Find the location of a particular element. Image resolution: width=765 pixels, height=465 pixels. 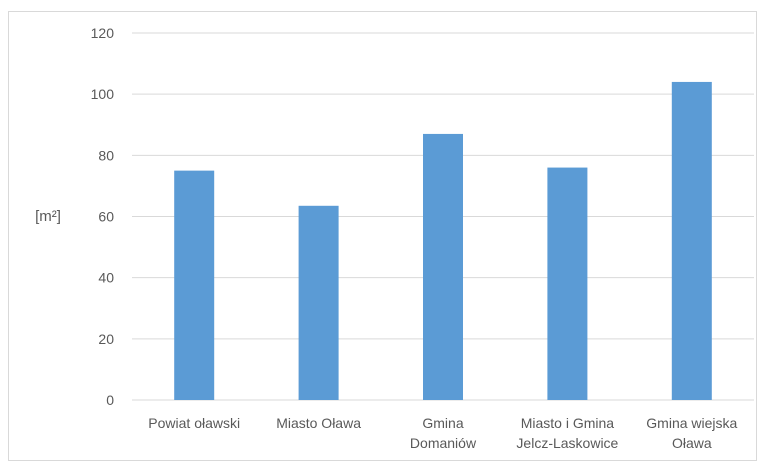

x-category-label: Miasto i Gmina Jelcz-Laskowice is located at coordinates (567, 433).